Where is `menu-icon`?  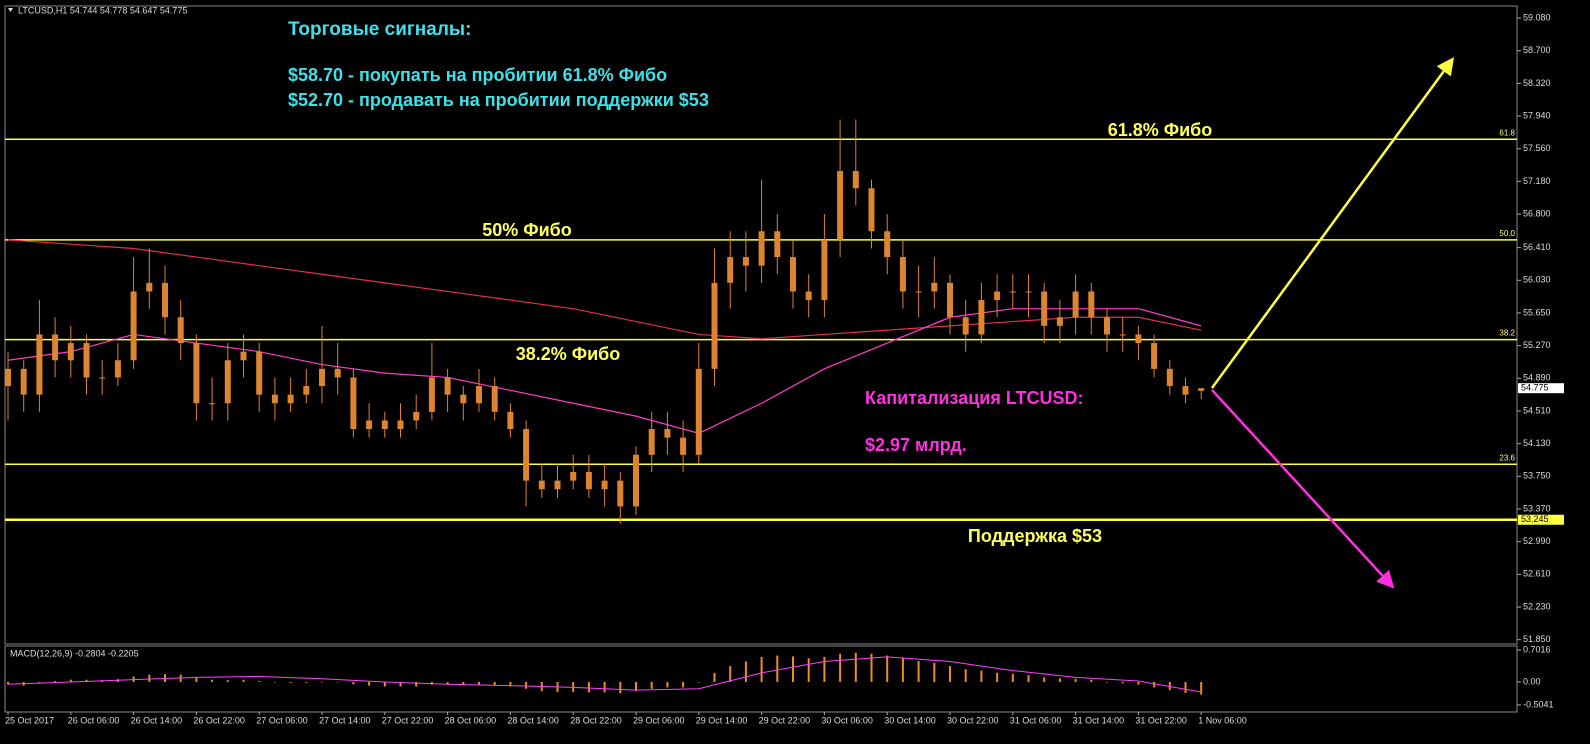 menu-icon is located at coordinates (10, 10).